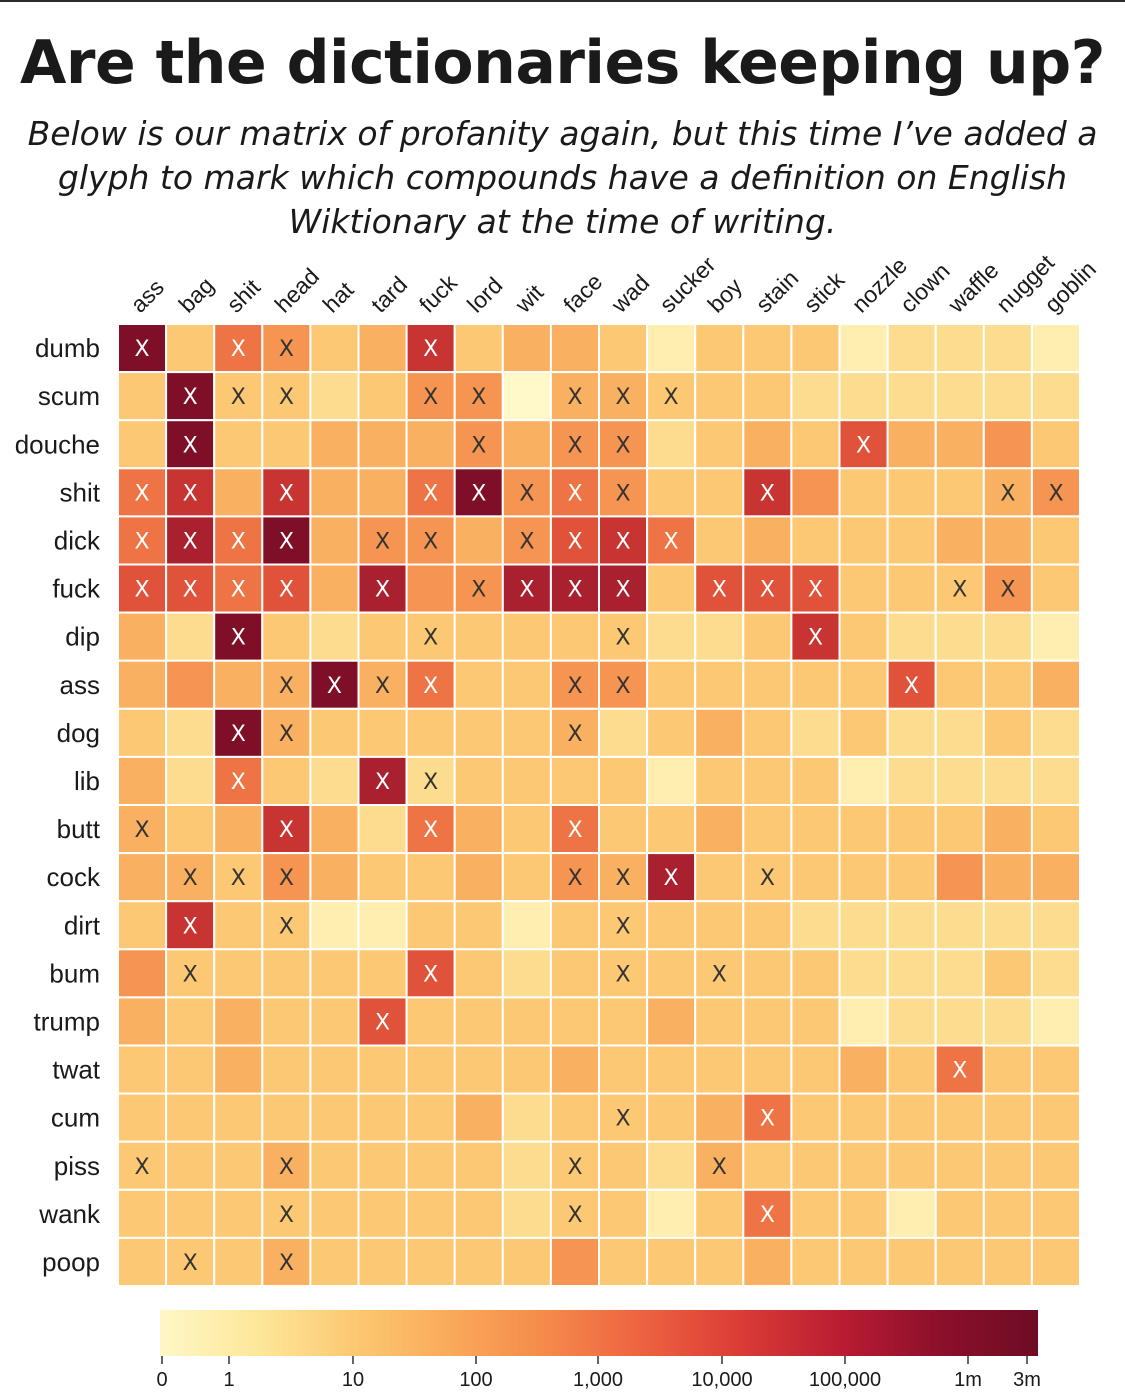  Describe the element at coordinates (430, 974) in the screenshot. I see `mark-bum-fuck: X` at that location.